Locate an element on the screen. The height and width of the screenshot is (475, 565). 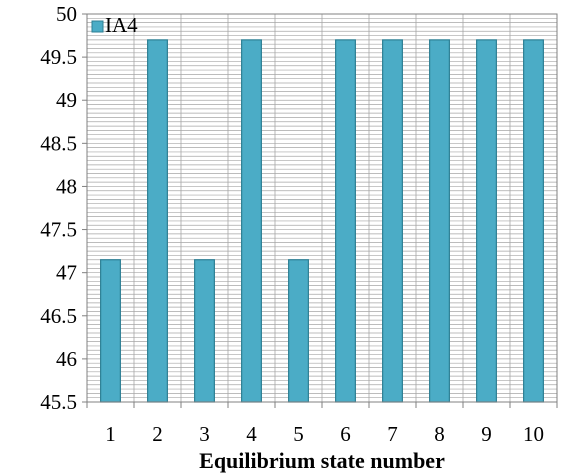
x-tick-label: 6 is located at coordinates (345, 434).